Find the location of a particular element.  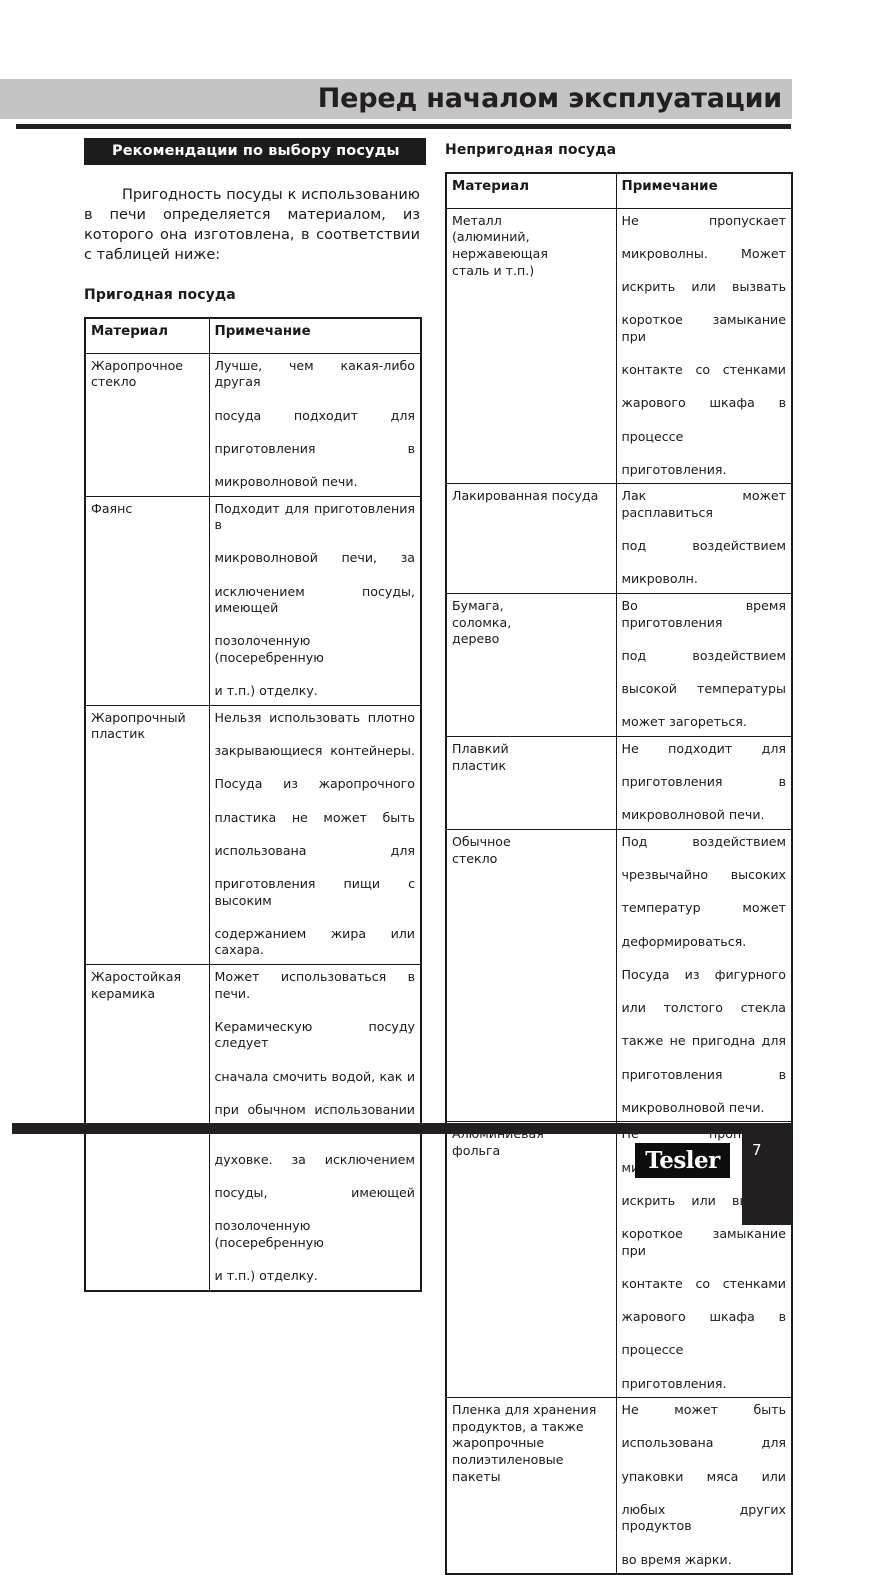

brand-logo: Tesler is located at coordinates (682, 1160).